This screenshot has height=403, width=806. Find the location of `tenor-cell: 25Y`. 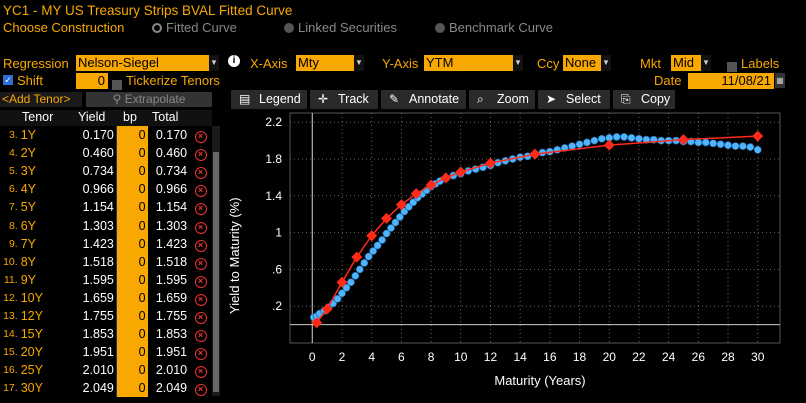

tenor-cell: 25Y is located at coordinates (31, 370).